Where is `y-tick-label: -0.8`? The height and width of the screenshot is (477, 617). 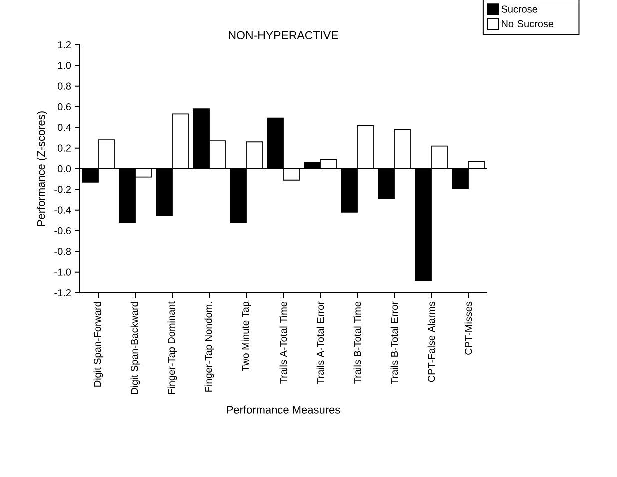 y-tick-label: -0.8 is located at coordinates (63, 252).